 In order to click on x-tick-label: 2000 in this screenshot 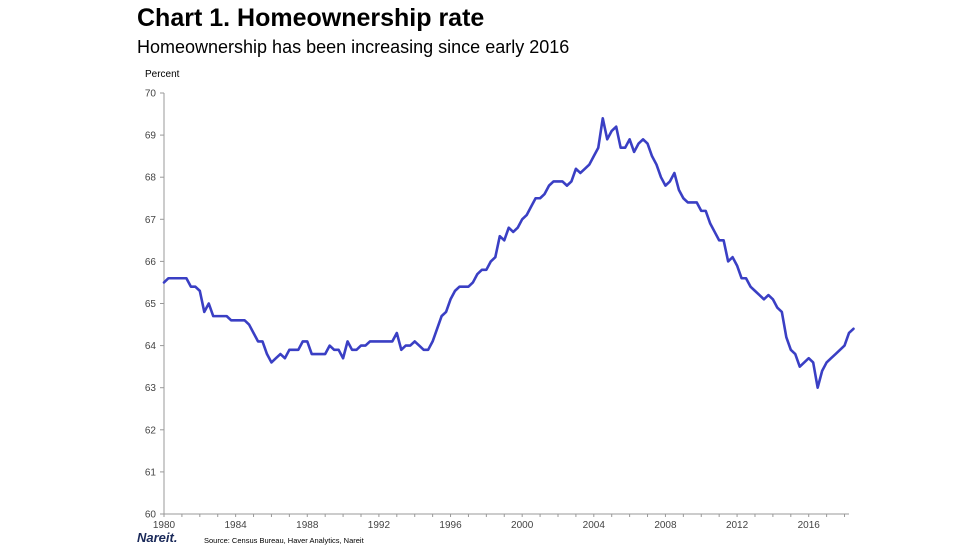, I will do `click(522, 525)`.